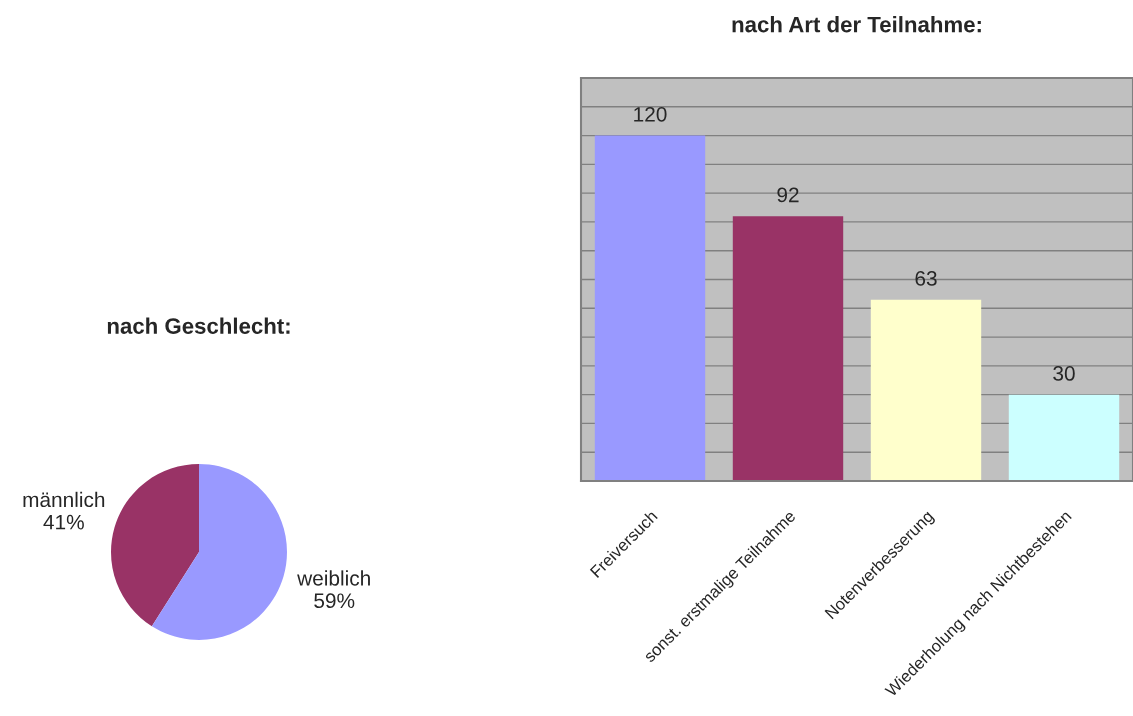 Image resolution: width=1133 pixels, height=716 pixels. I want to click on slice-label: weiblich, so click(333, 578).